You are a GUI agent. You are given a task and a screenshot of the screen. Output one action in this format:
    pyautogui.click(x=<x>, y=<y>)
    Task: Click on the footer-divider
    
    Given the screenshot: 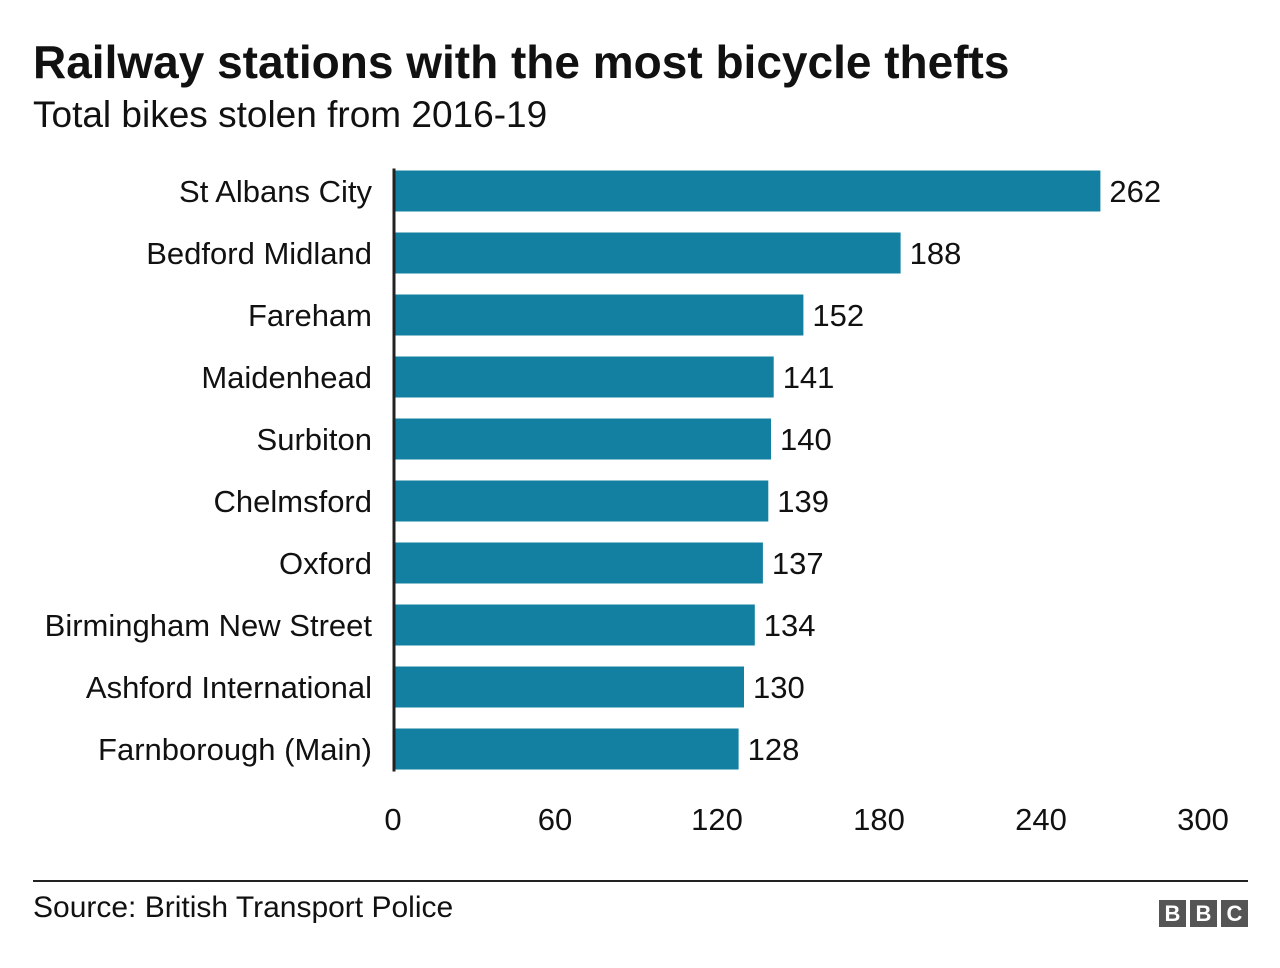 What is the action you would take?
    pyautogui.click(x=640, y=881)
    